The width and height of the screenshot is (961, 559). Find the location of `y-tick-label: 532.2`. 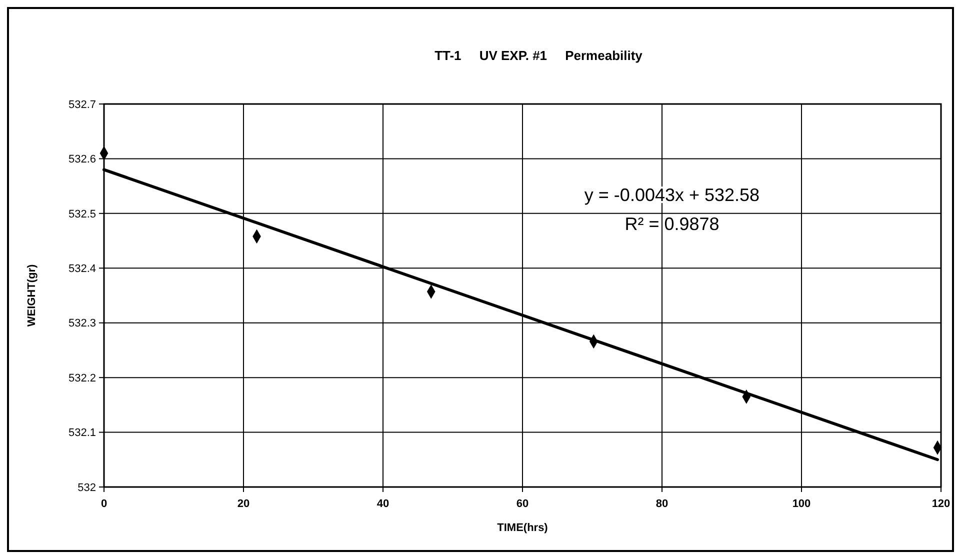

y-tick-label: 532.2 is located at coordinates (82, 378).